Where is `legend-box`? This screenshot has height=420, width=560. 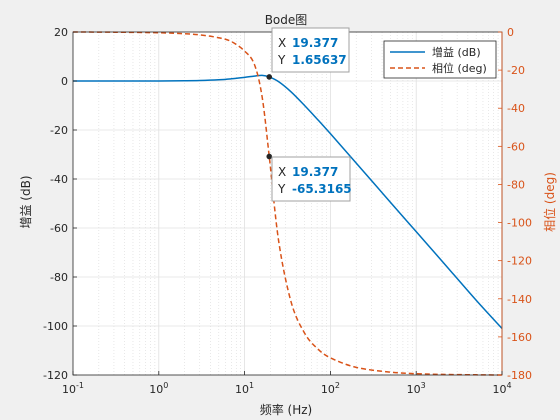
legend-box is located at coordinates (440, 59).